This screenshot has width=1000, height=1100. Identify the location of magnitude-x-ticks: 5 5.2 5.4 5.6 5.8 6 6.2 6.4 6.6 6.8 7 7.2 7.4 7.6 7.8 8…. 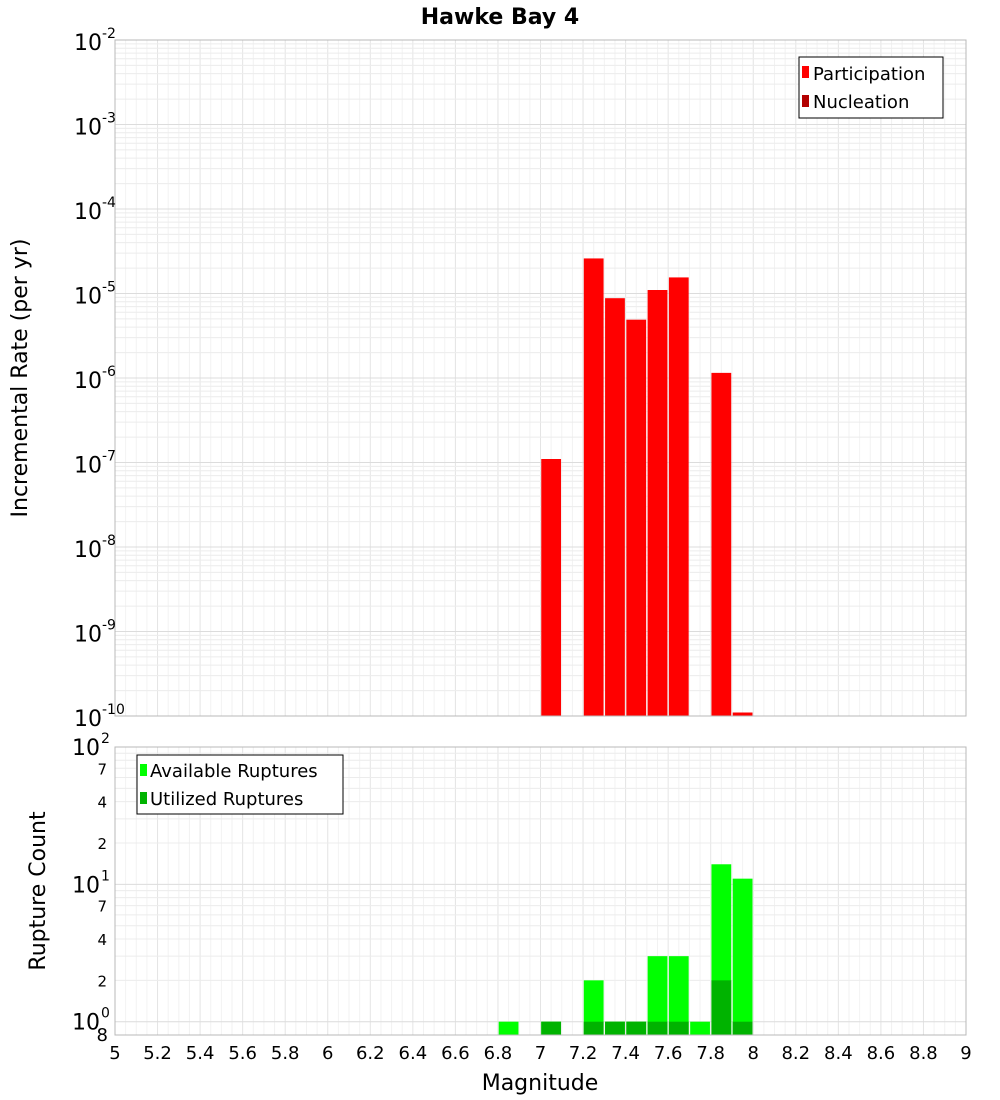
(540, 1053).